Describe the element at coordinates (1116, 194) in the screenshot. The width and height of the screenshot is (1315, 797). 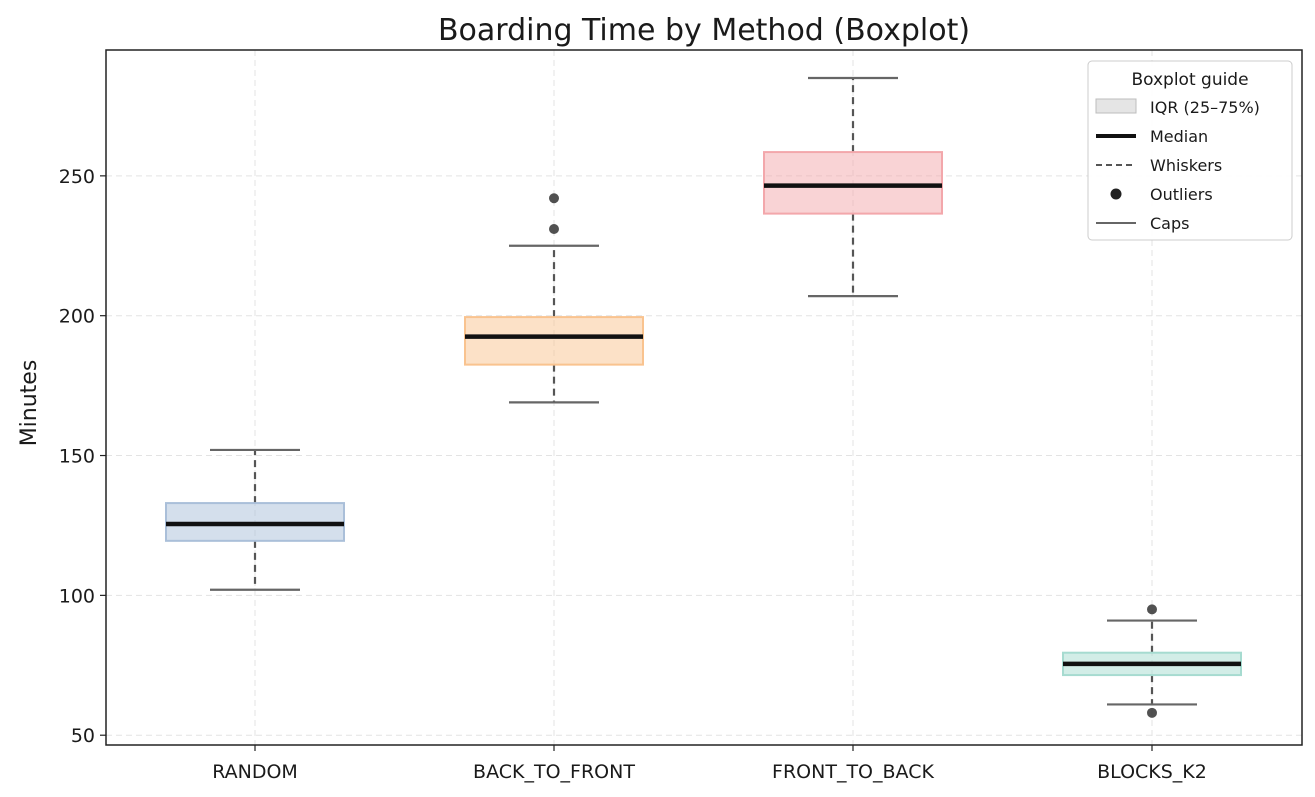
I see `legend-outliers-swatch` at that location.